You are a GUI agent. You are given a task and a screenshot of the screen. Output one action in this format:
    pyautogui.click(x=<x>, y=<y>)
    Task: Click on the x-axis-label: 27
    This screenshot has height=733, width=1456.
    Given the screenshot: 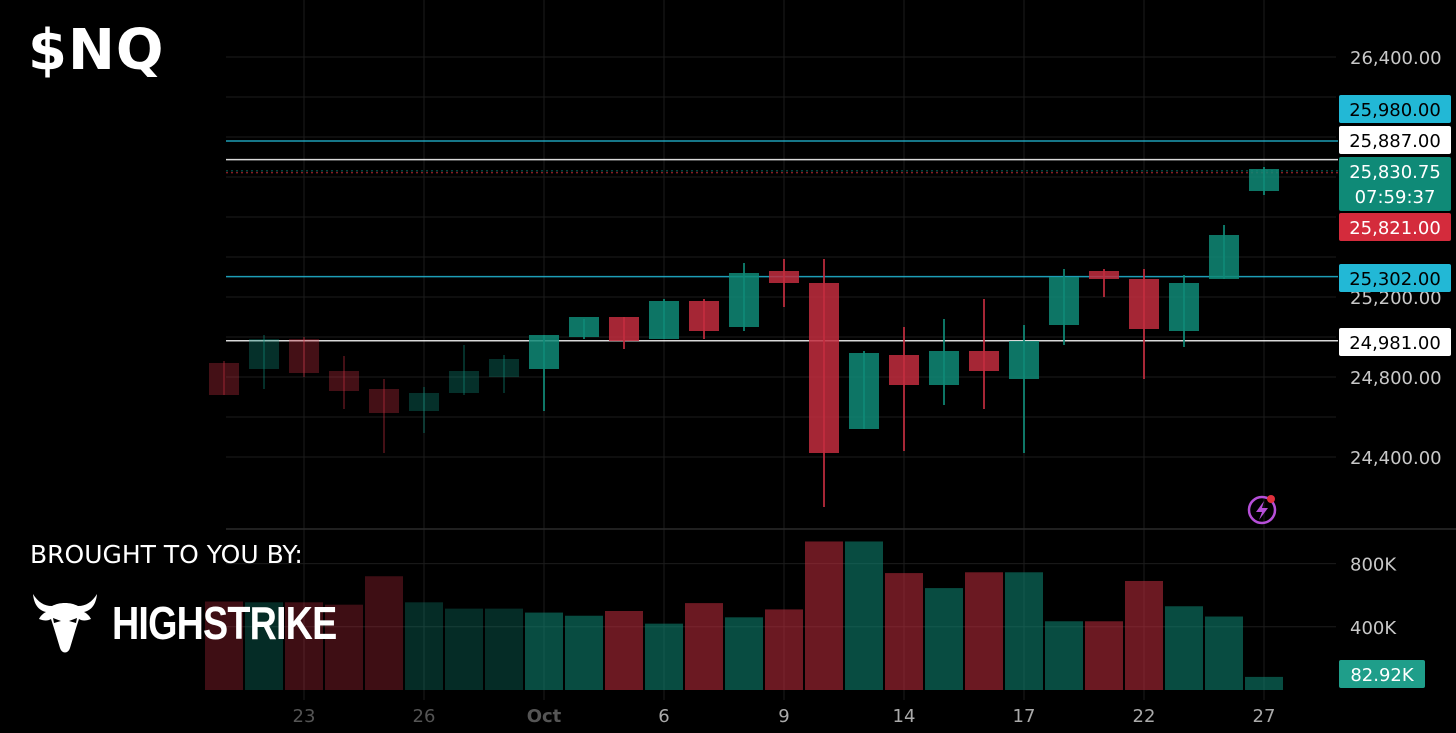 What is the action you would take?
    pyautogui.click(x=1264, y=716)
    